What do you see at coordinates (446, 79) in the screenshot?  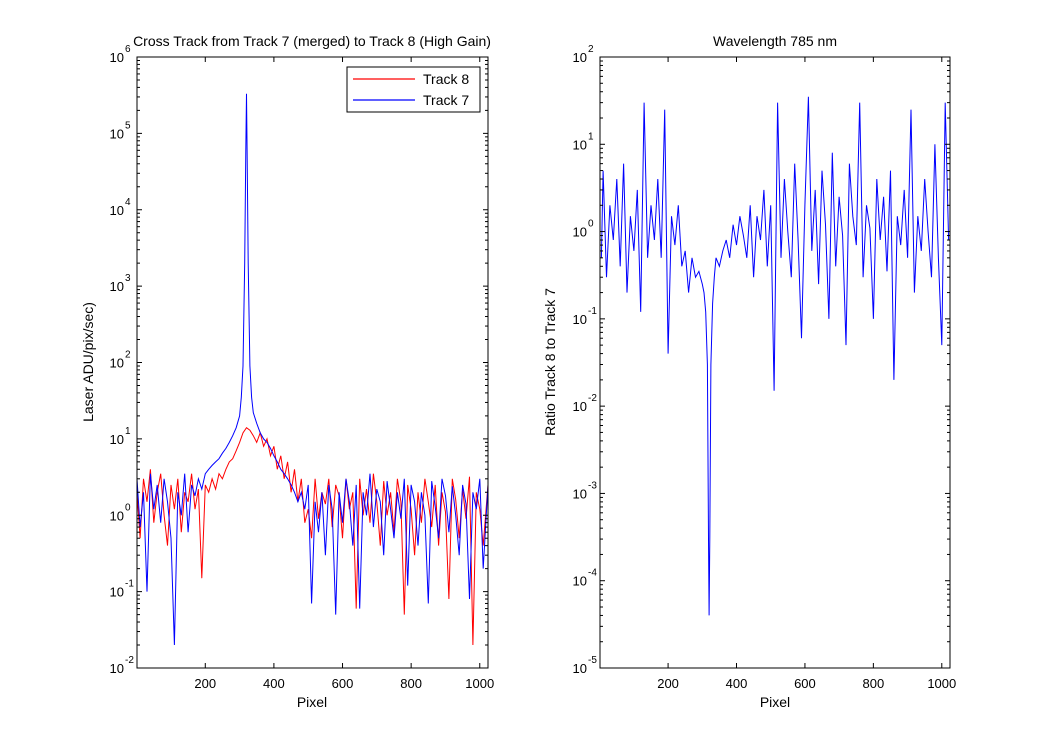 I see `legend-label-track-8: Track 8` at bounding box center [446, 79].